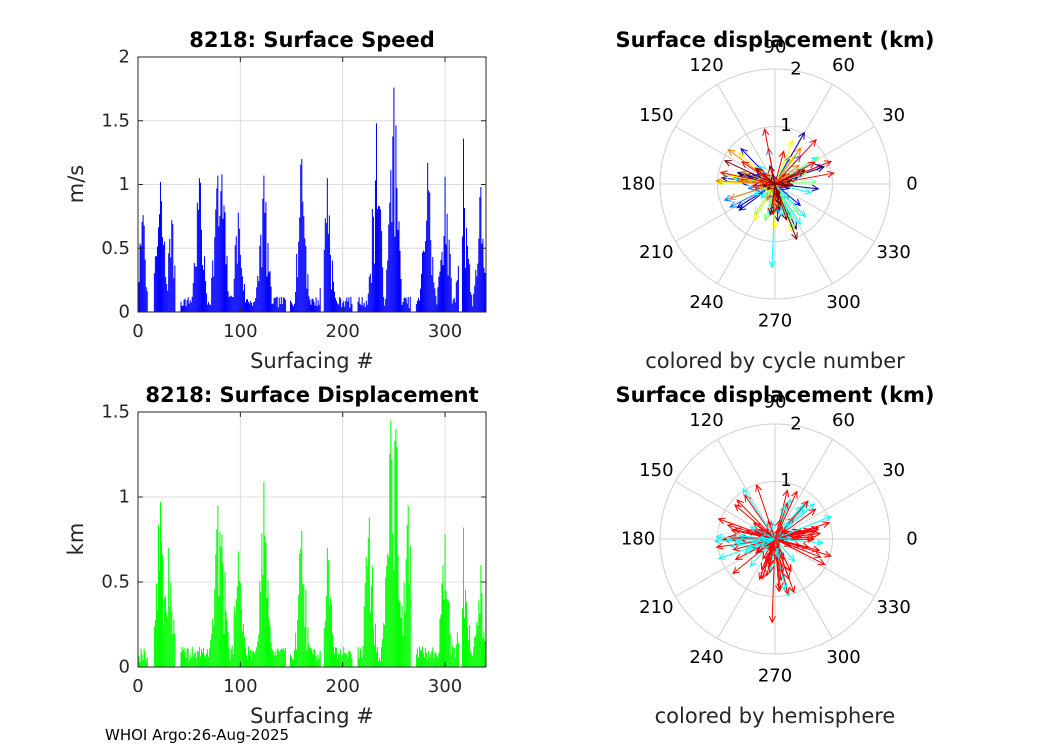 This screenshot has width=1050, height=750. What do you see at coordinates (115, 582) in the screenshot?
I see `y-tick-label: 0.5` at bounding box center [115, 582].